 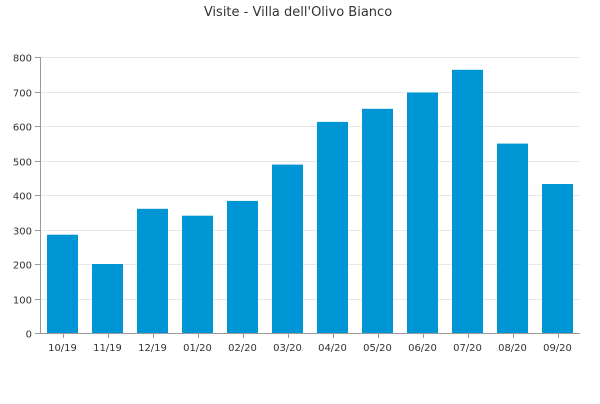 What do you see at coordinates (22, 232) in the screenshot?
I see `y-tick-label: 300` at bounding box center [22, 232].